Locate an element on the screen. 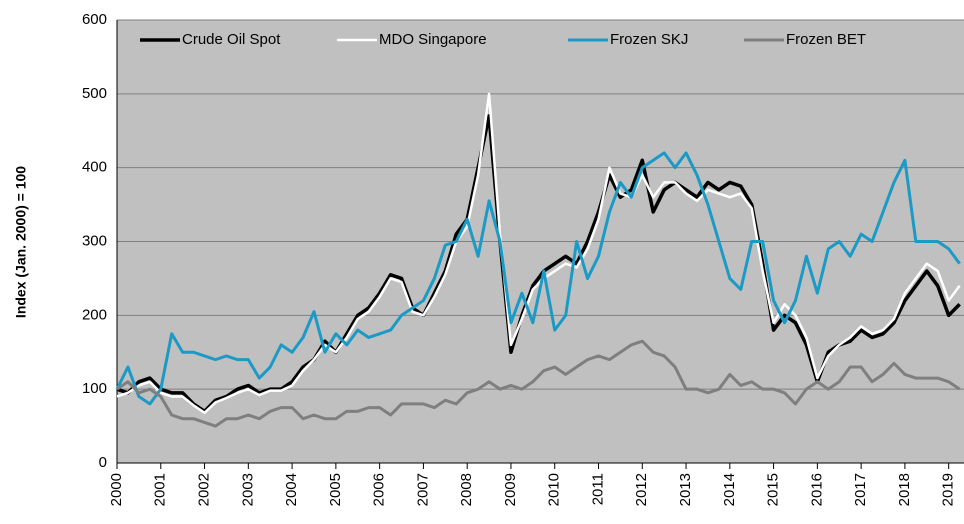 This screenshot has height=524, width=964. x-tick-label: 2012 is located at coordinates (641, 489).